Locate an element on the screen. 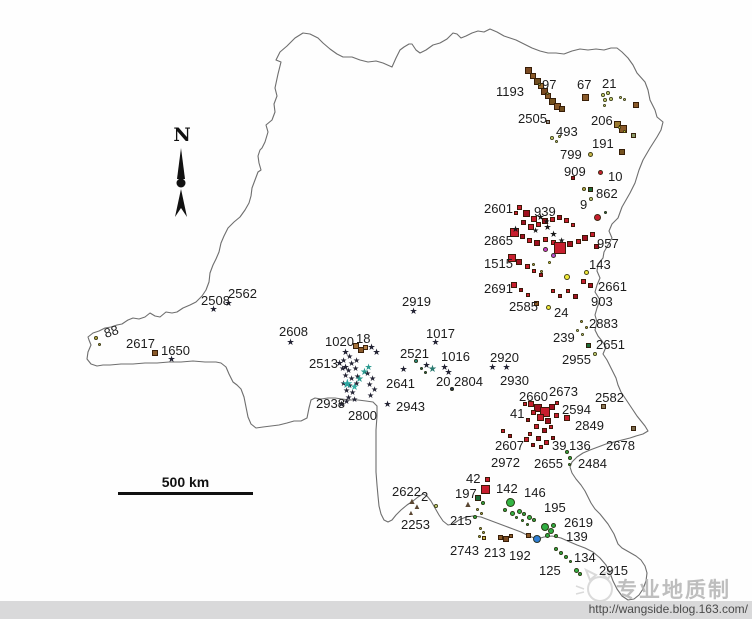 This screenshot has width=752, height=619. sample-label: 2484 is located at coordinates (592, 463).